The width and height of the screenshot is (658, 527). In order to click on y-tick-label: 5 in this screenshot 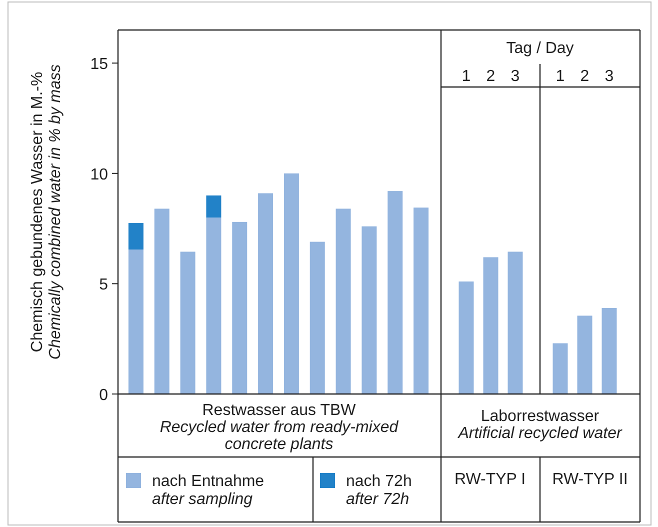, I will do `click(103, 285)`.